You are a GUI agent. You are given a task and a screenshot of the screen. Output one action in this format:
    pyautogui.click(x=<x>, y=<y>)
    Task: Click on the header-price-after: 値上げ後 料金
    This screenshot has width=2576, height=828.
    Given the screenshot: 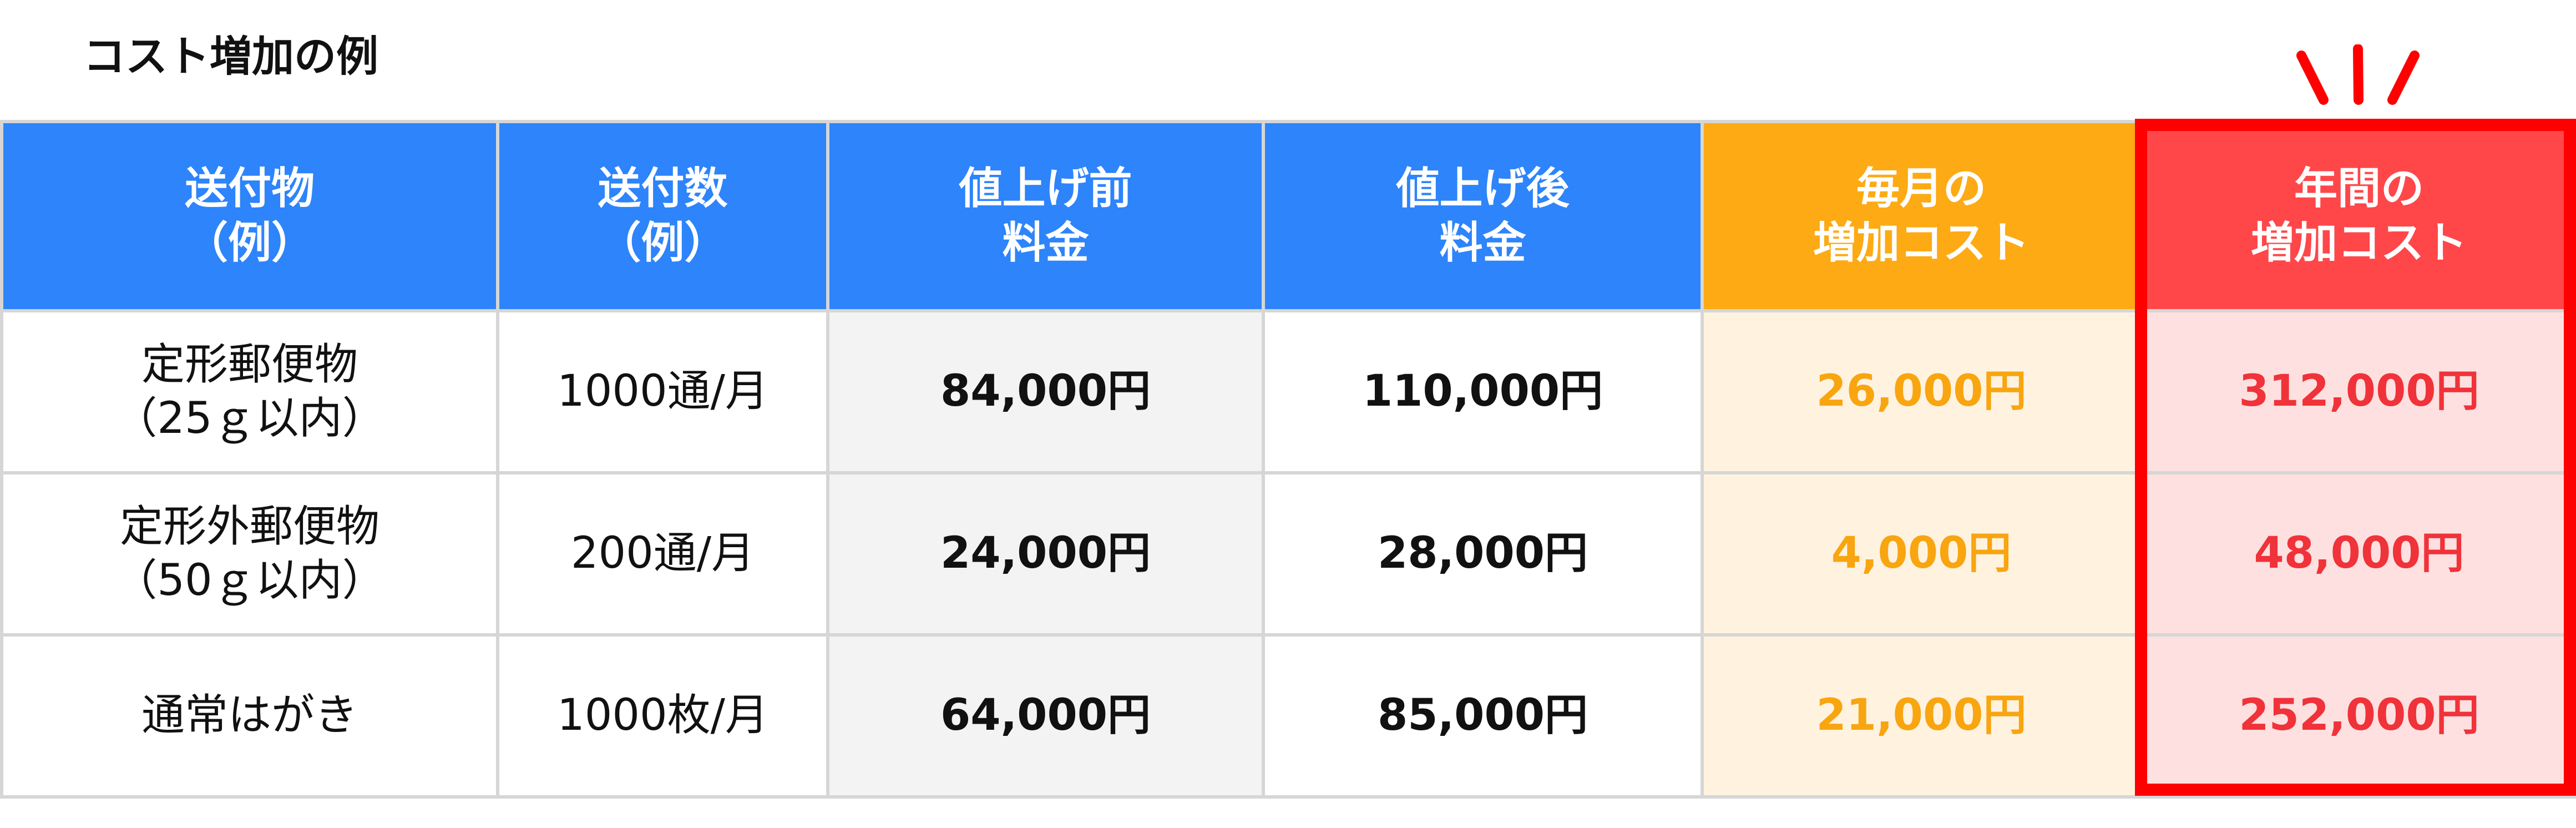 What is the action you would take?
    pyautogui.click(x=1483, y=216)
    